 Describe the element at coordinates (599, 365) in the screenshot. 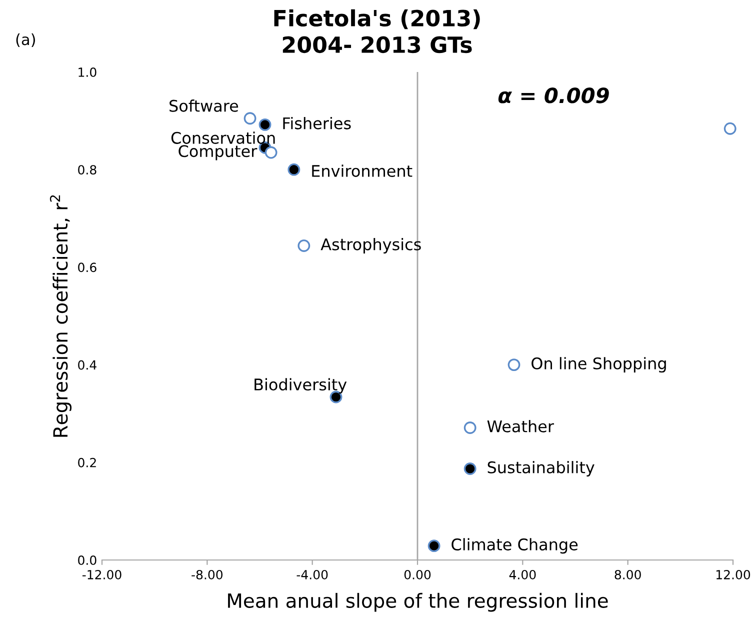

I see `annotation: On line Shopping` at that location.